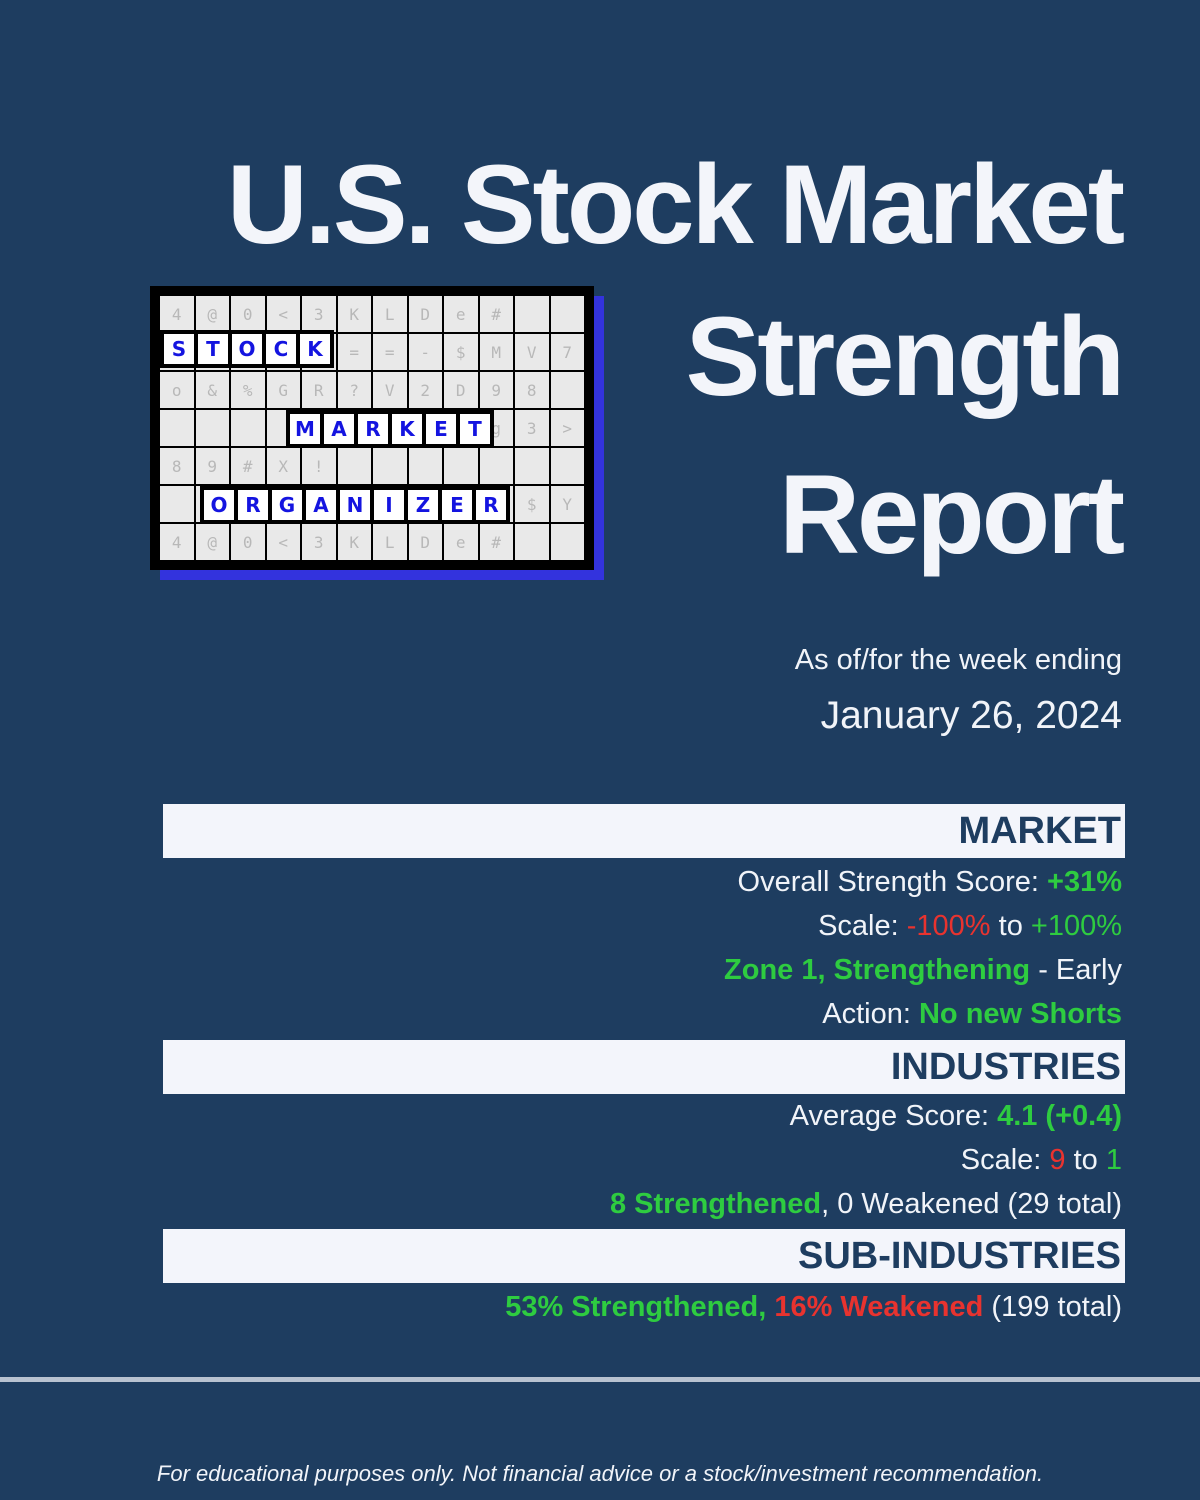 The width and height of the screenshot is (1200, 1500). Describe the element at coordinates (287, 505) in the screenshot. I see `logo-letter-tile: G` at that location.